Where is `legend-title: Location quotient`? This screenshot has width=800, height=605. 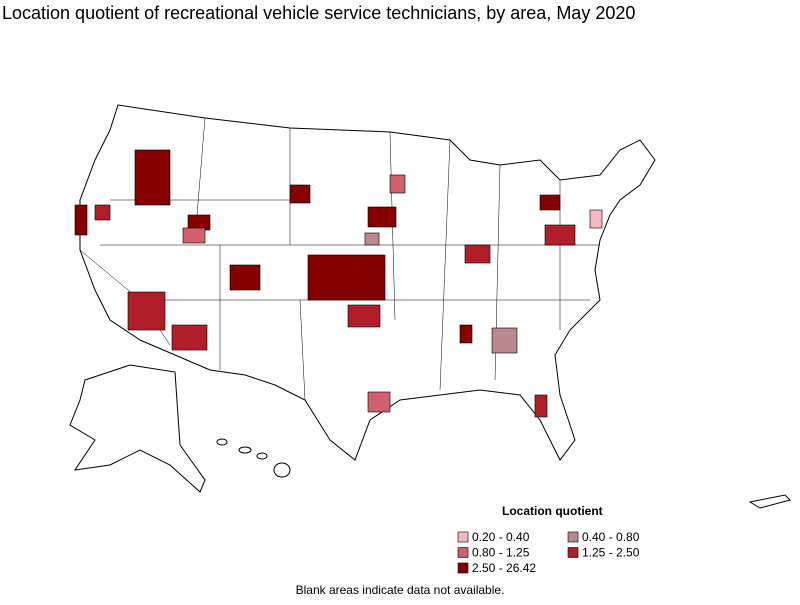
legend-title: Location quotient is located at coordinates (552, 511).